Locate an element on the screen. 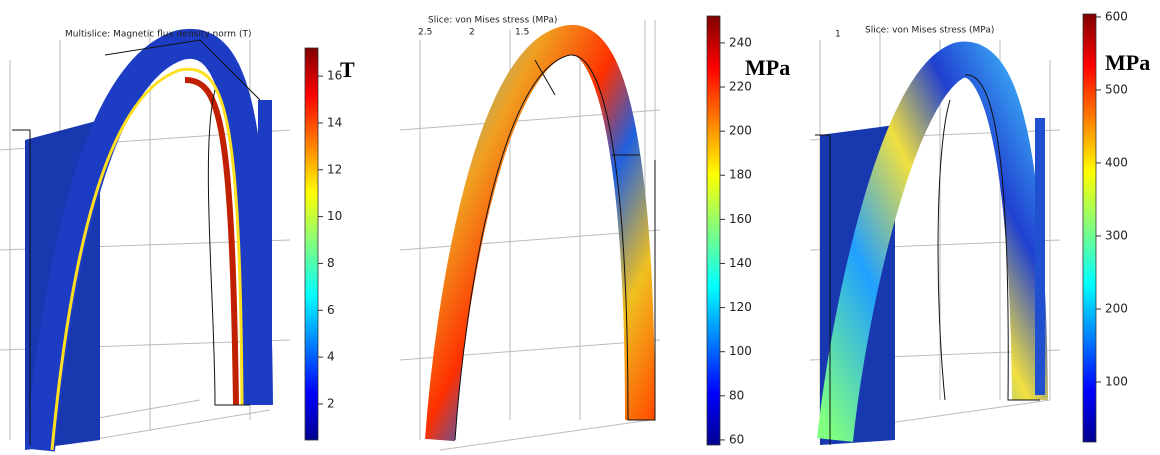 Image resolution: width=1160 pixels, height=455 pixels. tick-label: 2 is located at coordinates (331, 403).